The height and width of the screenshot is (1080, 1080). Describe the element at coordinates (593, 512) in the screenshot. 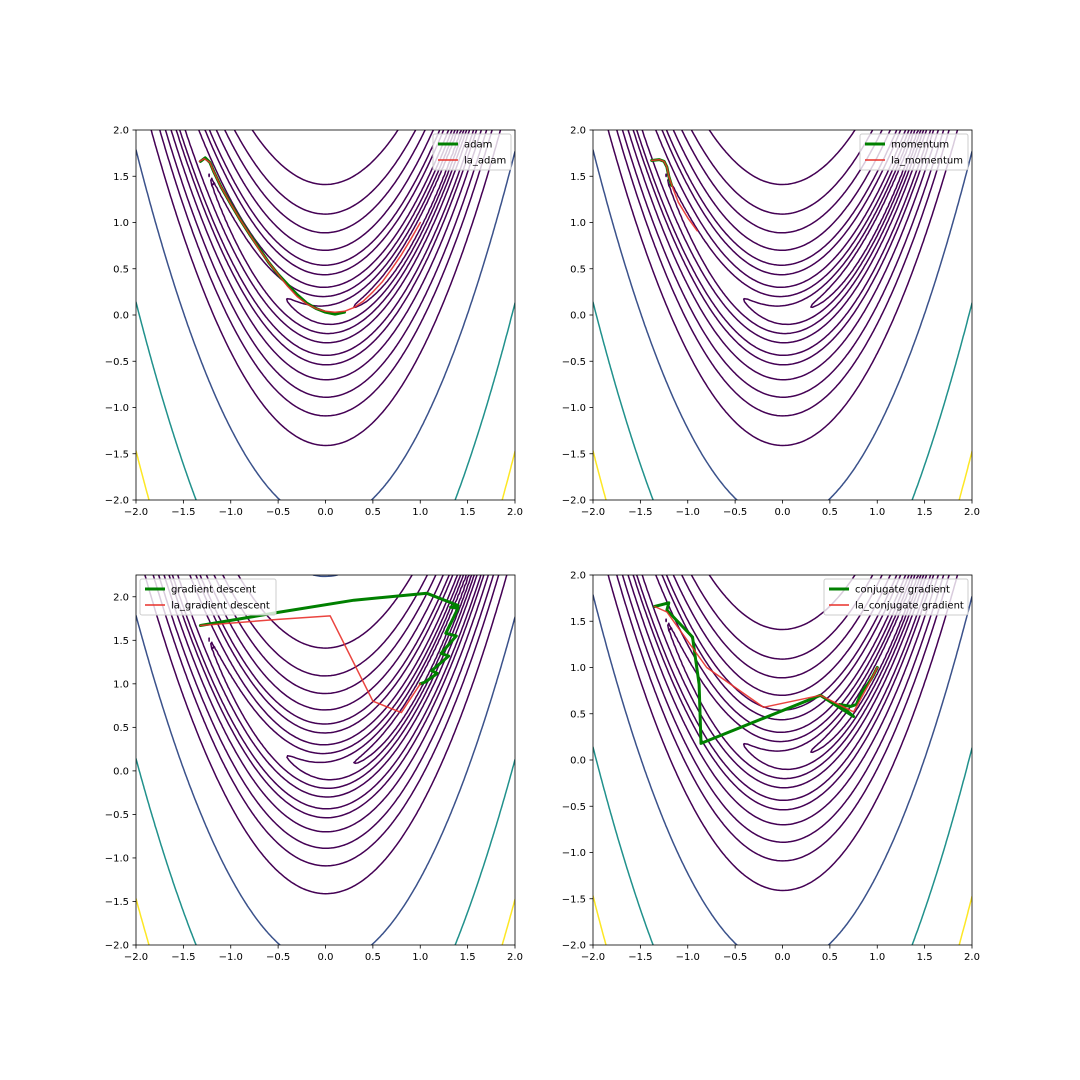

I see `x-tick-label: −2.0` at that location.